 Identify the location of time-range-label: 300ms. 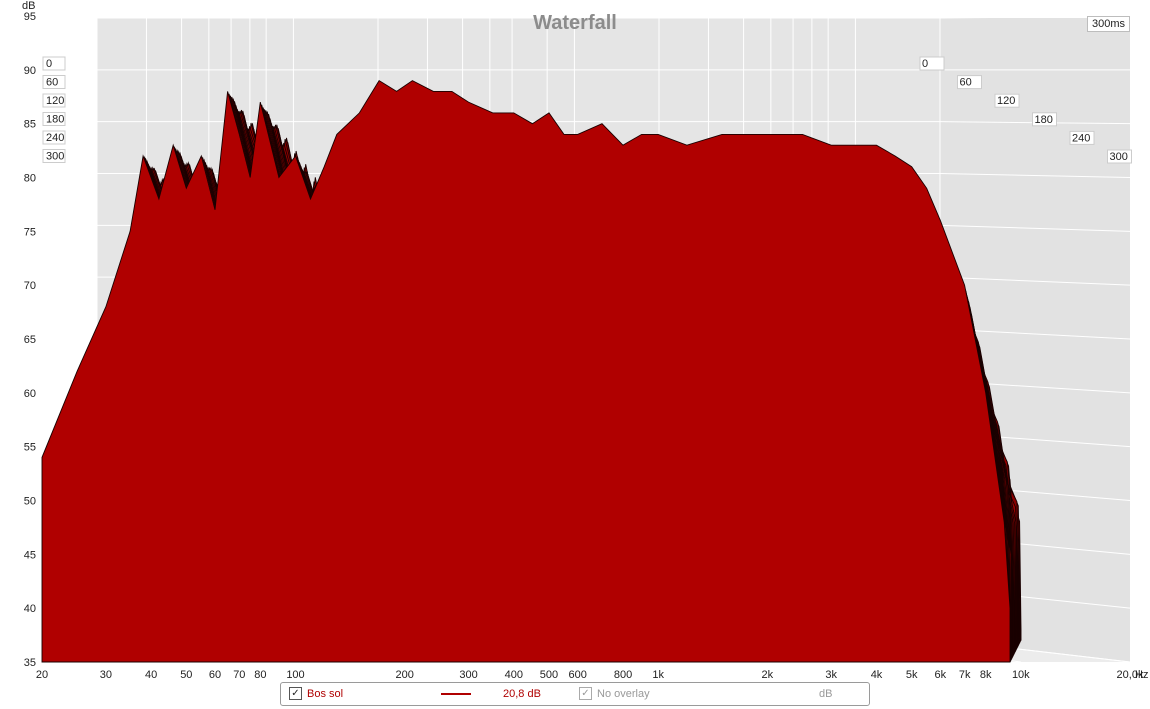
(1108, 24).